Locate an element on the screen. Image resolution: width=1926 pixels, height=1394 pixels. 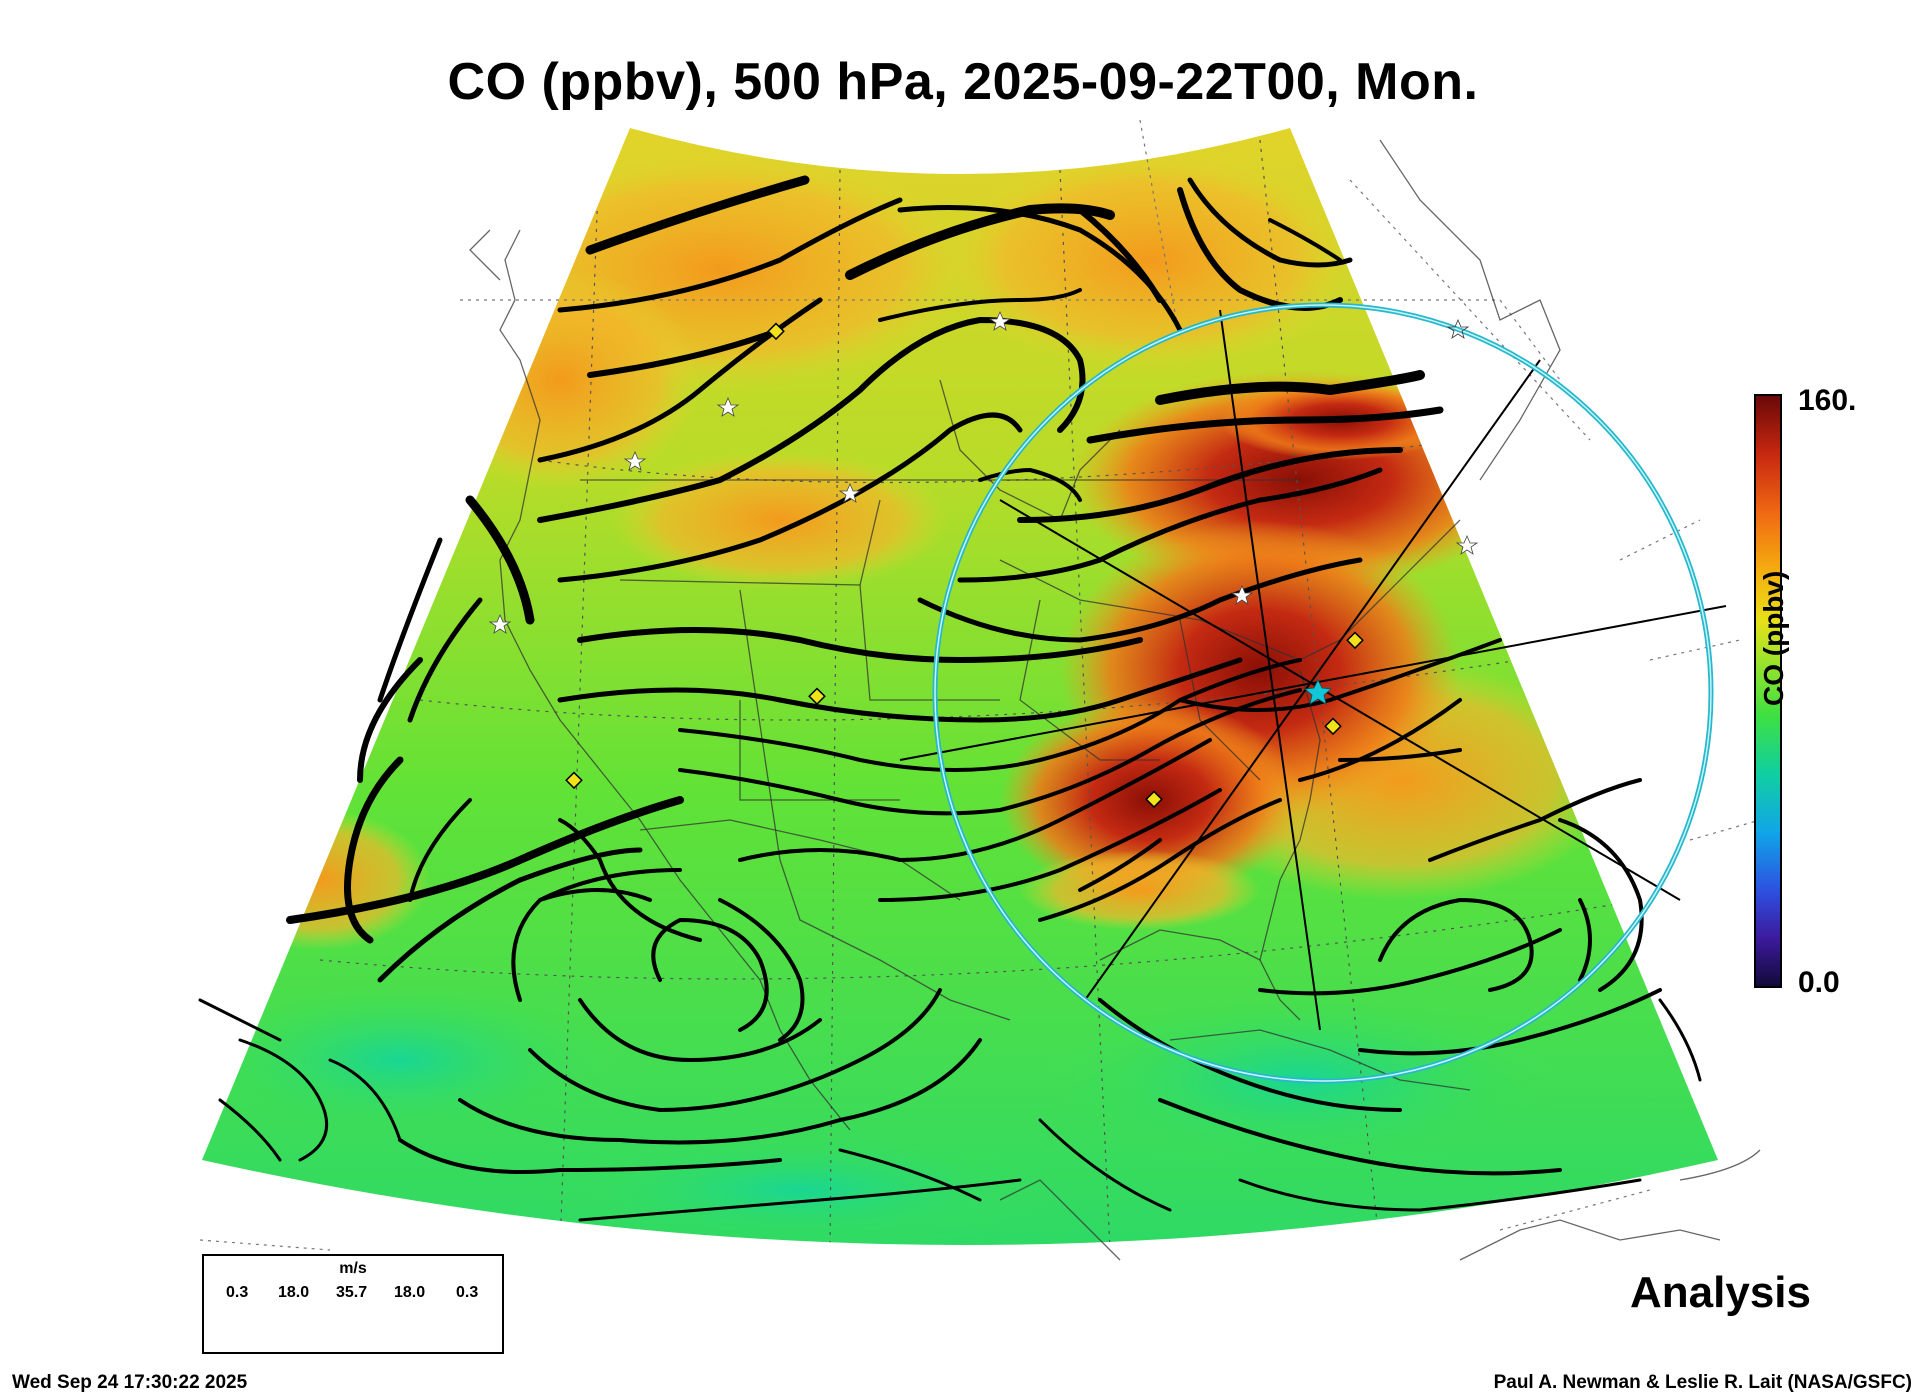
map-title: CO (ppbv), 500 hPa, 2025-09-22T00, Mon. is located at coordinates (963, 82).